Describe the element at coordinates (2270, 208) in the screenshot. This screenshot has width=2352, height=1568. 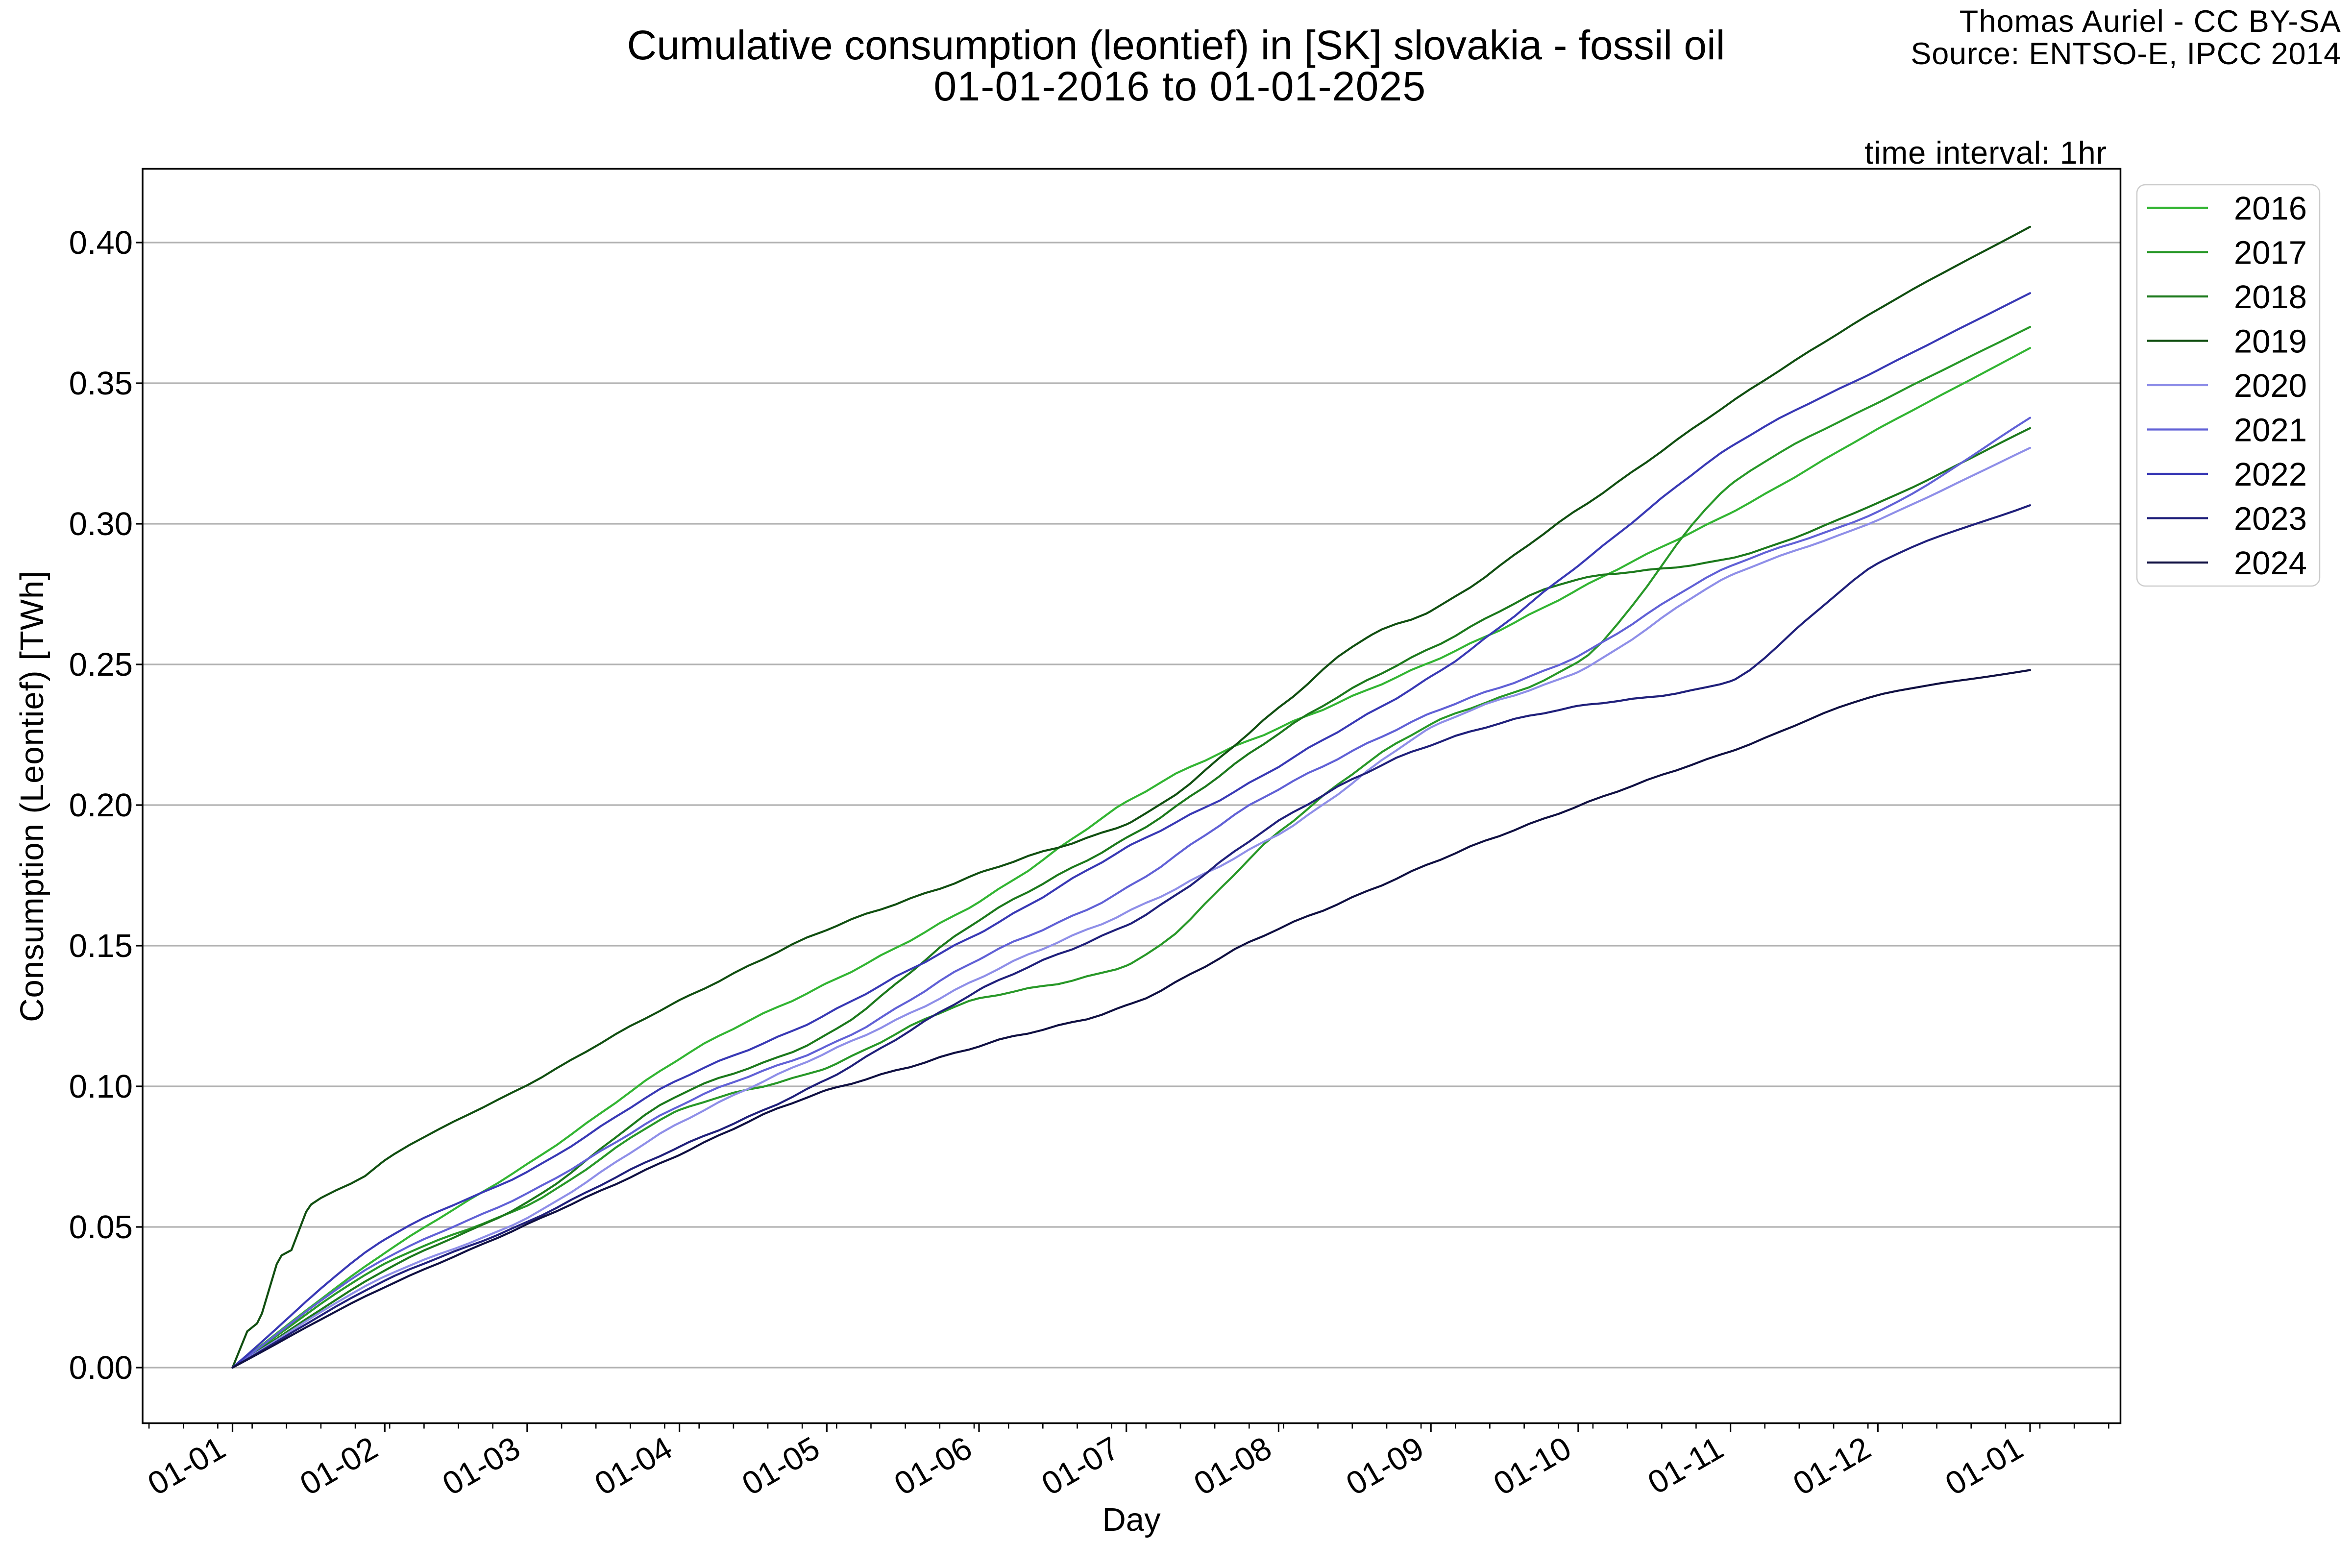
I see `svg-text: 2016` at that location.